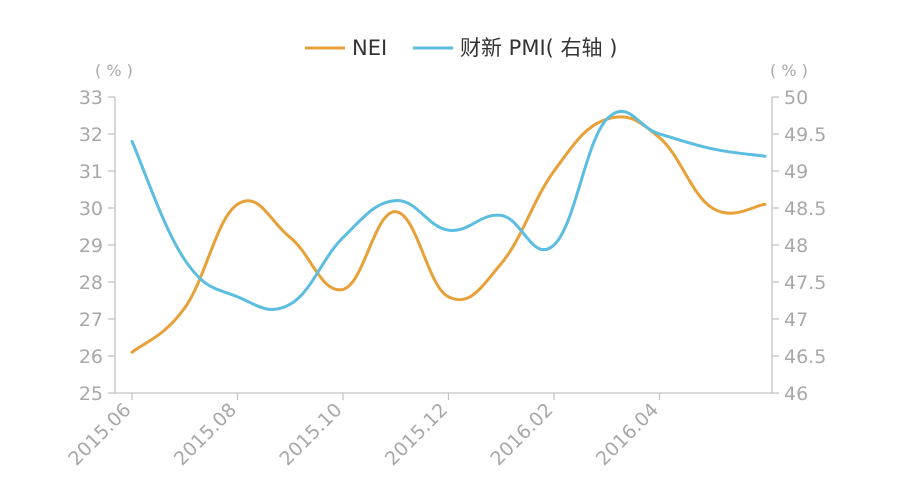  What do you see at coordinates (91, 394) in the screenshot?
I see `left-y-tick-label: 25` at bounding box center [91, 394].